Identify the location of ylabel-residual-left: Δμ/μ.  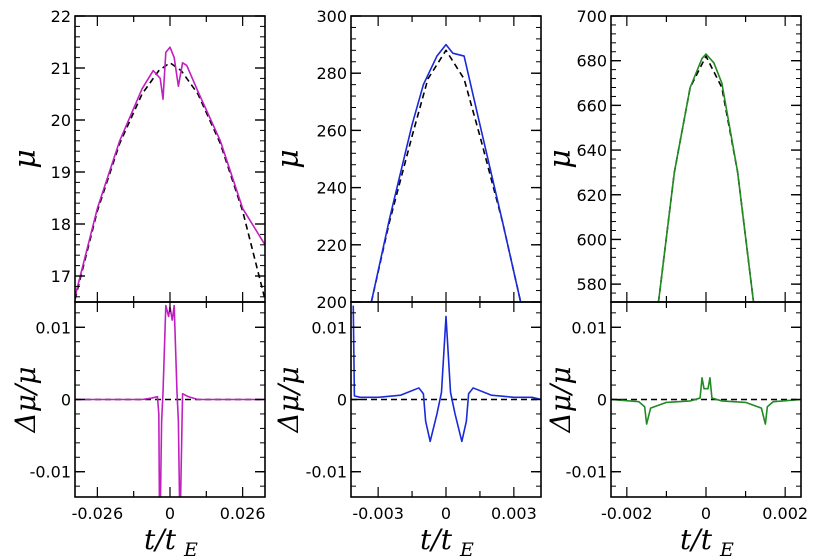
(25, 399).